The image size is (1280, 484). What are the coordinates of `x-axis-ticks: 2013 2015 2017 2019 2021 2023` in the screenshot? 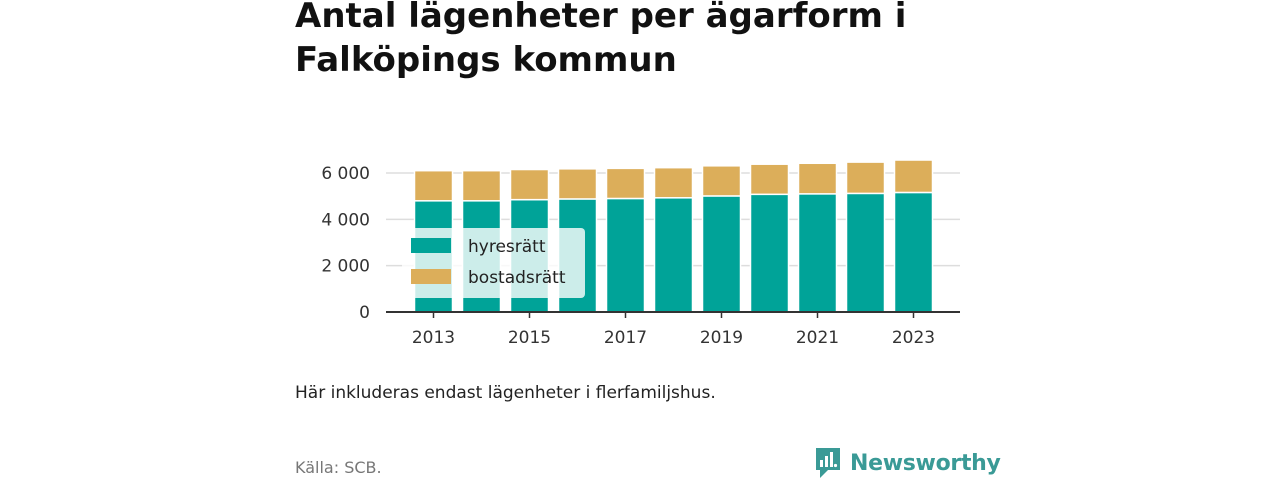 It's located at (673, 330).